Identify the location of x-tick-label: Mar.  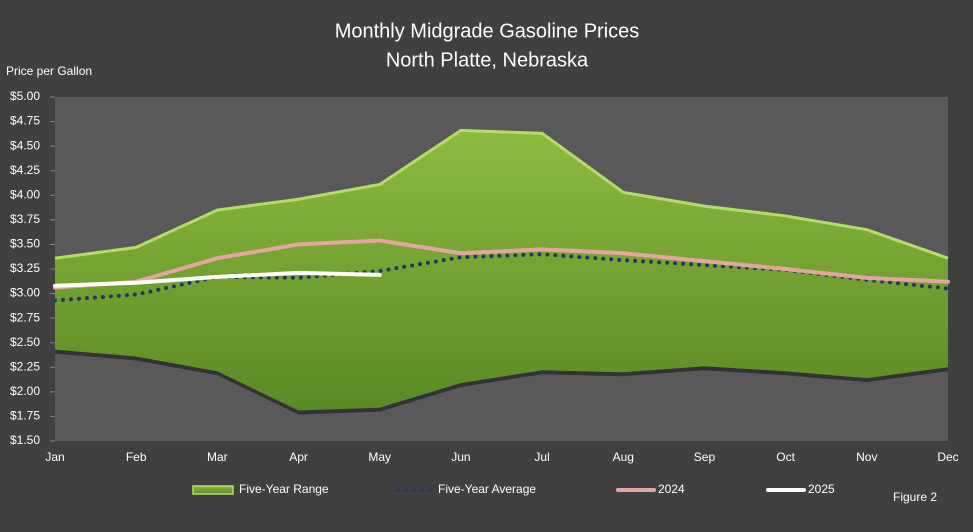
(217, 457).